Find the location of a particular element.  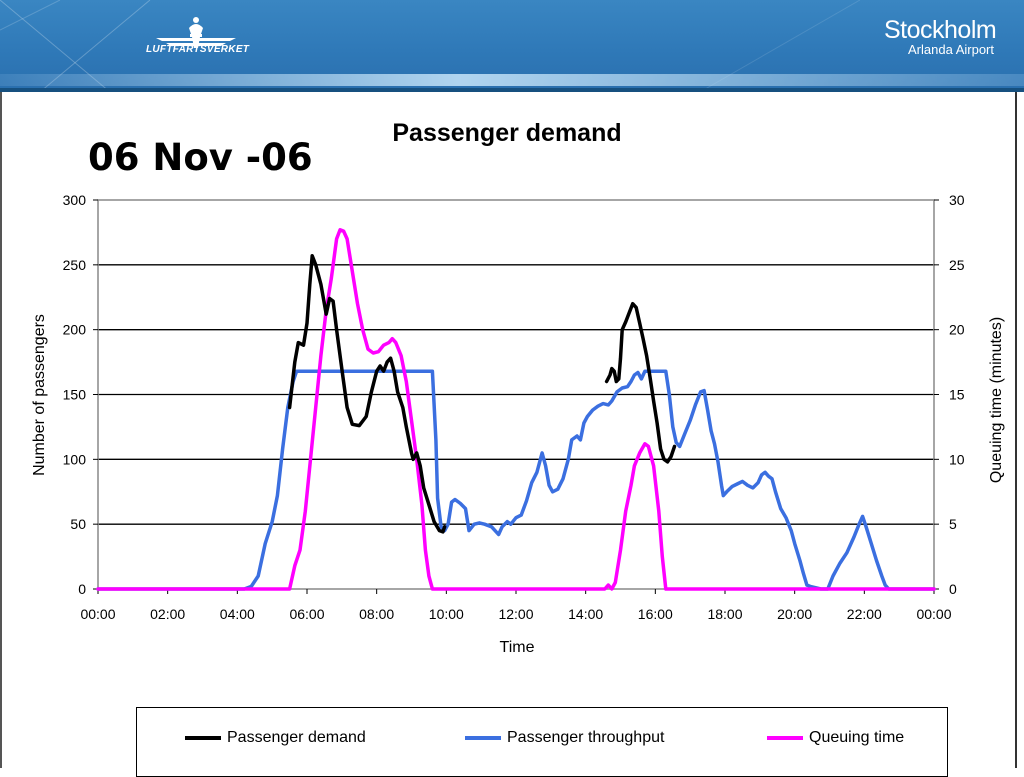

y-tick-label: 250 is located at coordinates (75, 265).